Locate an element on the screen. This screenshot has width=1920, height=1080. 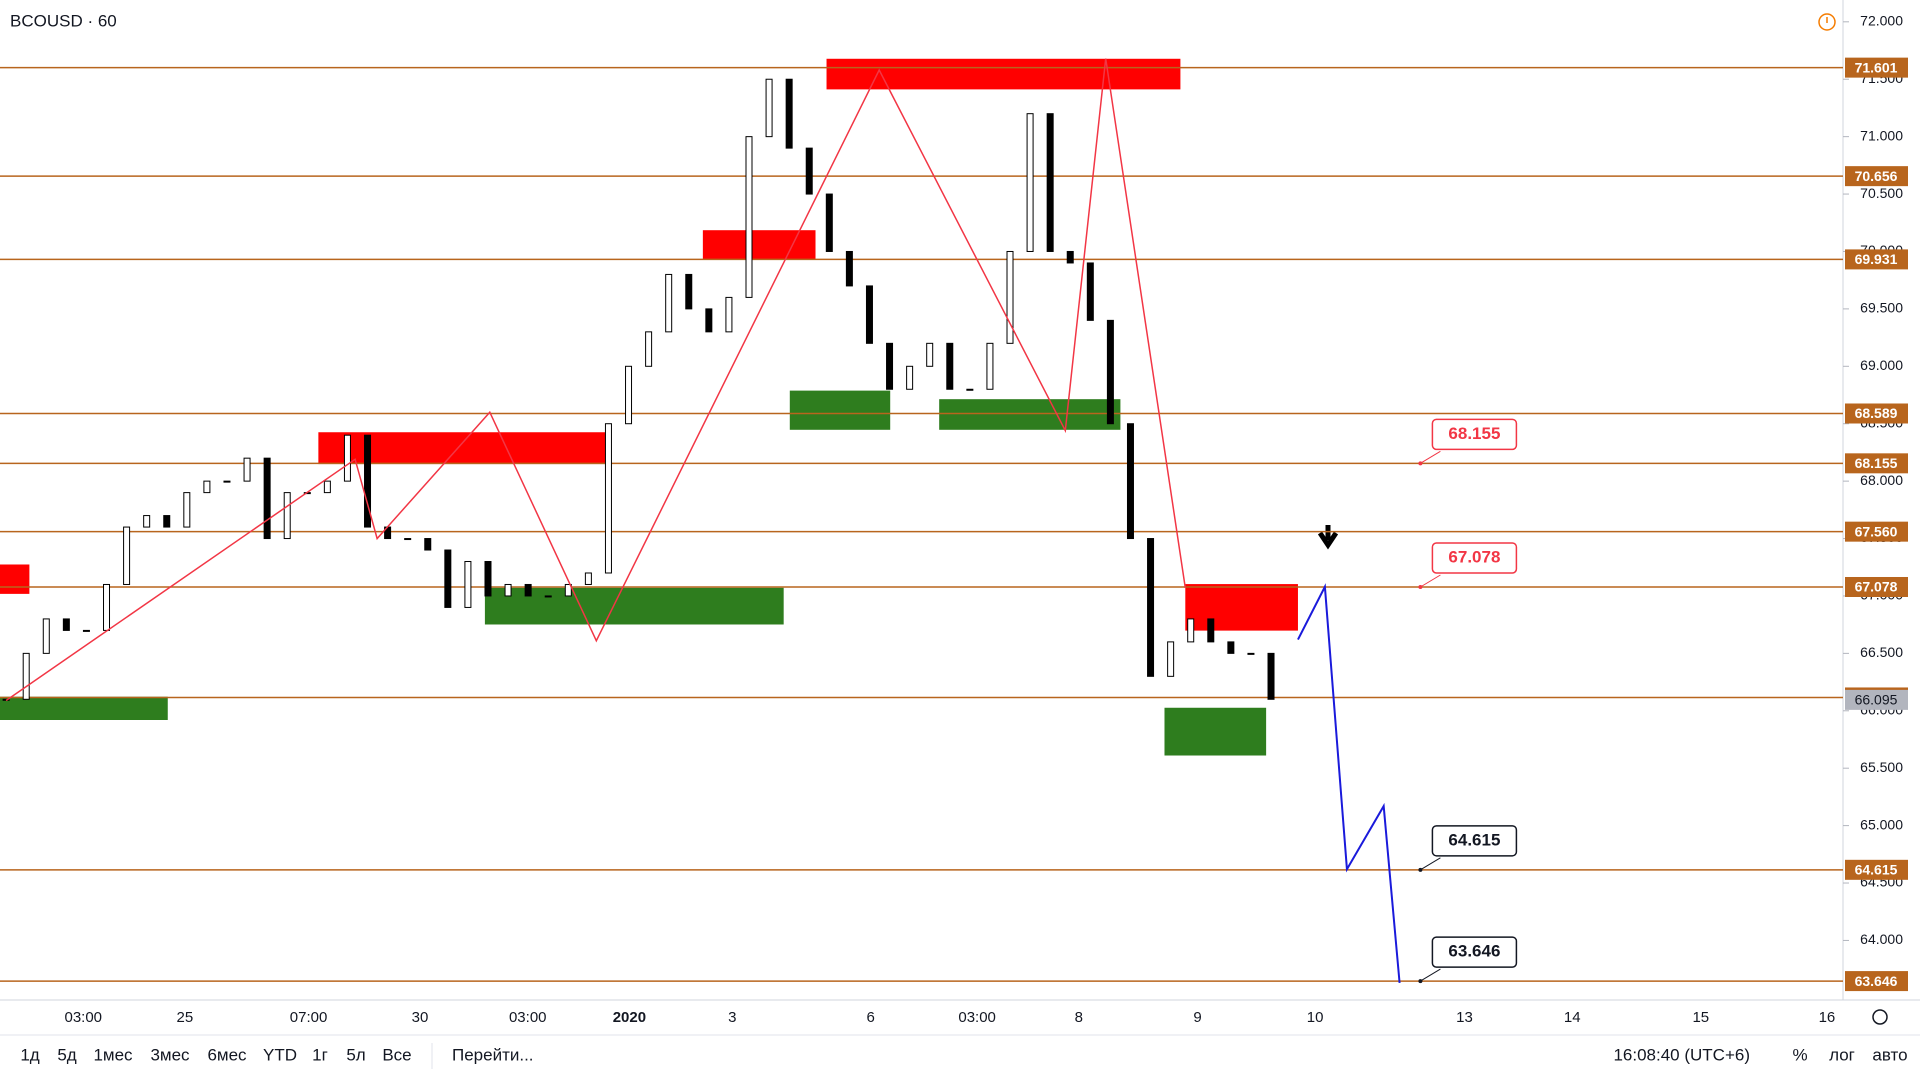
range-button: 1г is located at coordinates (320, 1054).